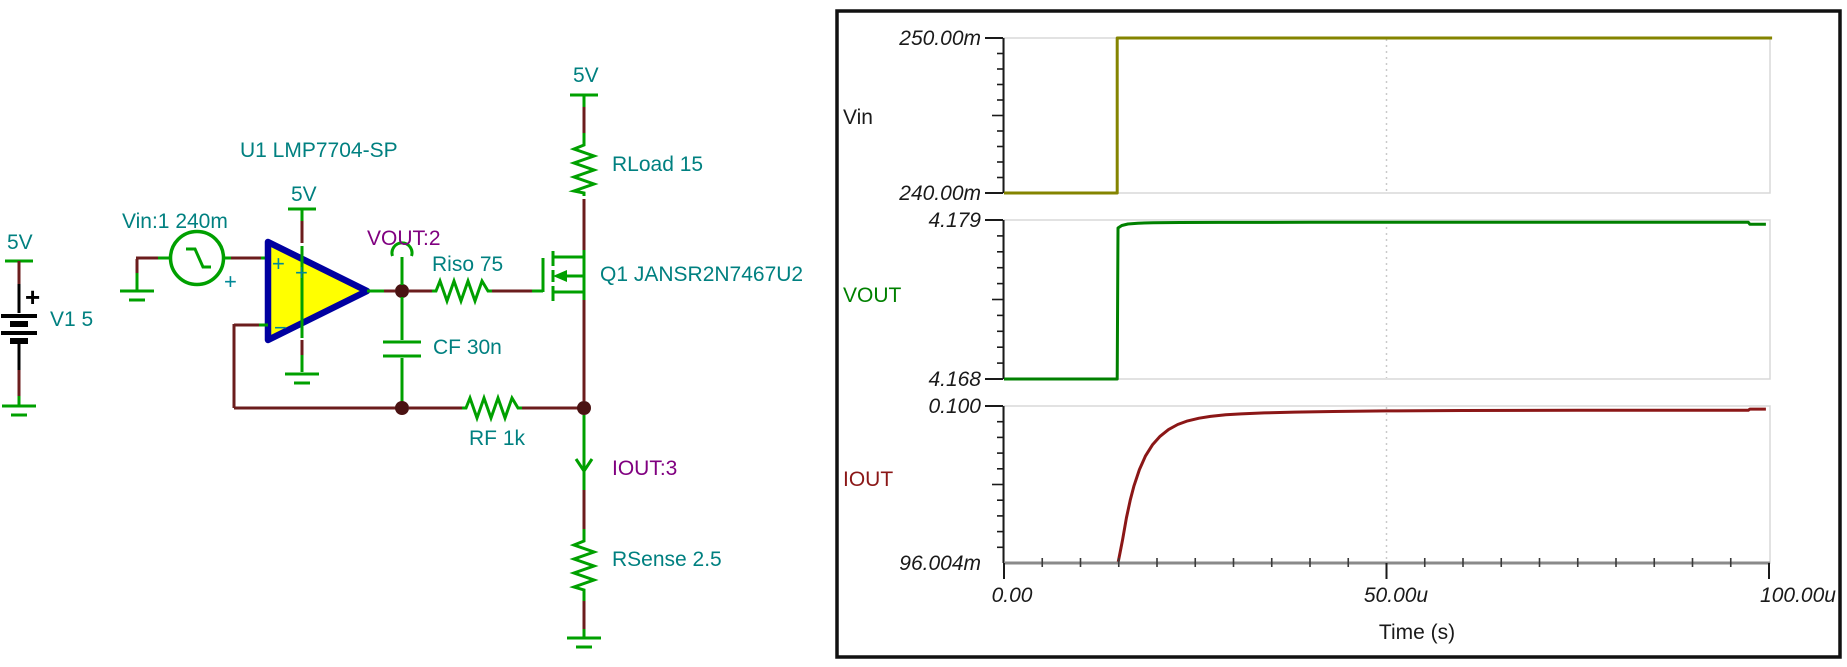 This screenshot has width=1847, height=667. I want to click on mosfet-q1: Q1 JANSR2N7467U2, so click(672, 276).